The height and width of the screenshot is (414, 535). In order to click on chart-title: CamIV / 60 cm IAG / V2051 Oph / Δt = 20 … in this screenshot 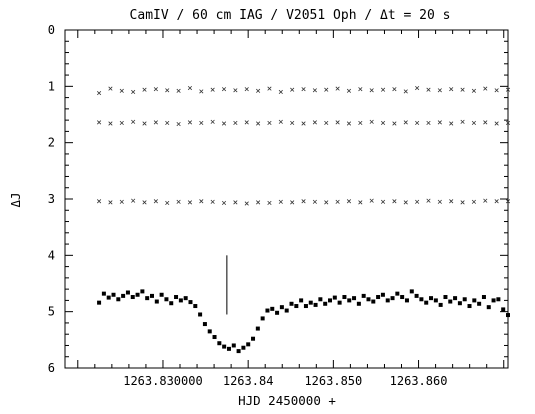, I will do `click(290, 15)`.